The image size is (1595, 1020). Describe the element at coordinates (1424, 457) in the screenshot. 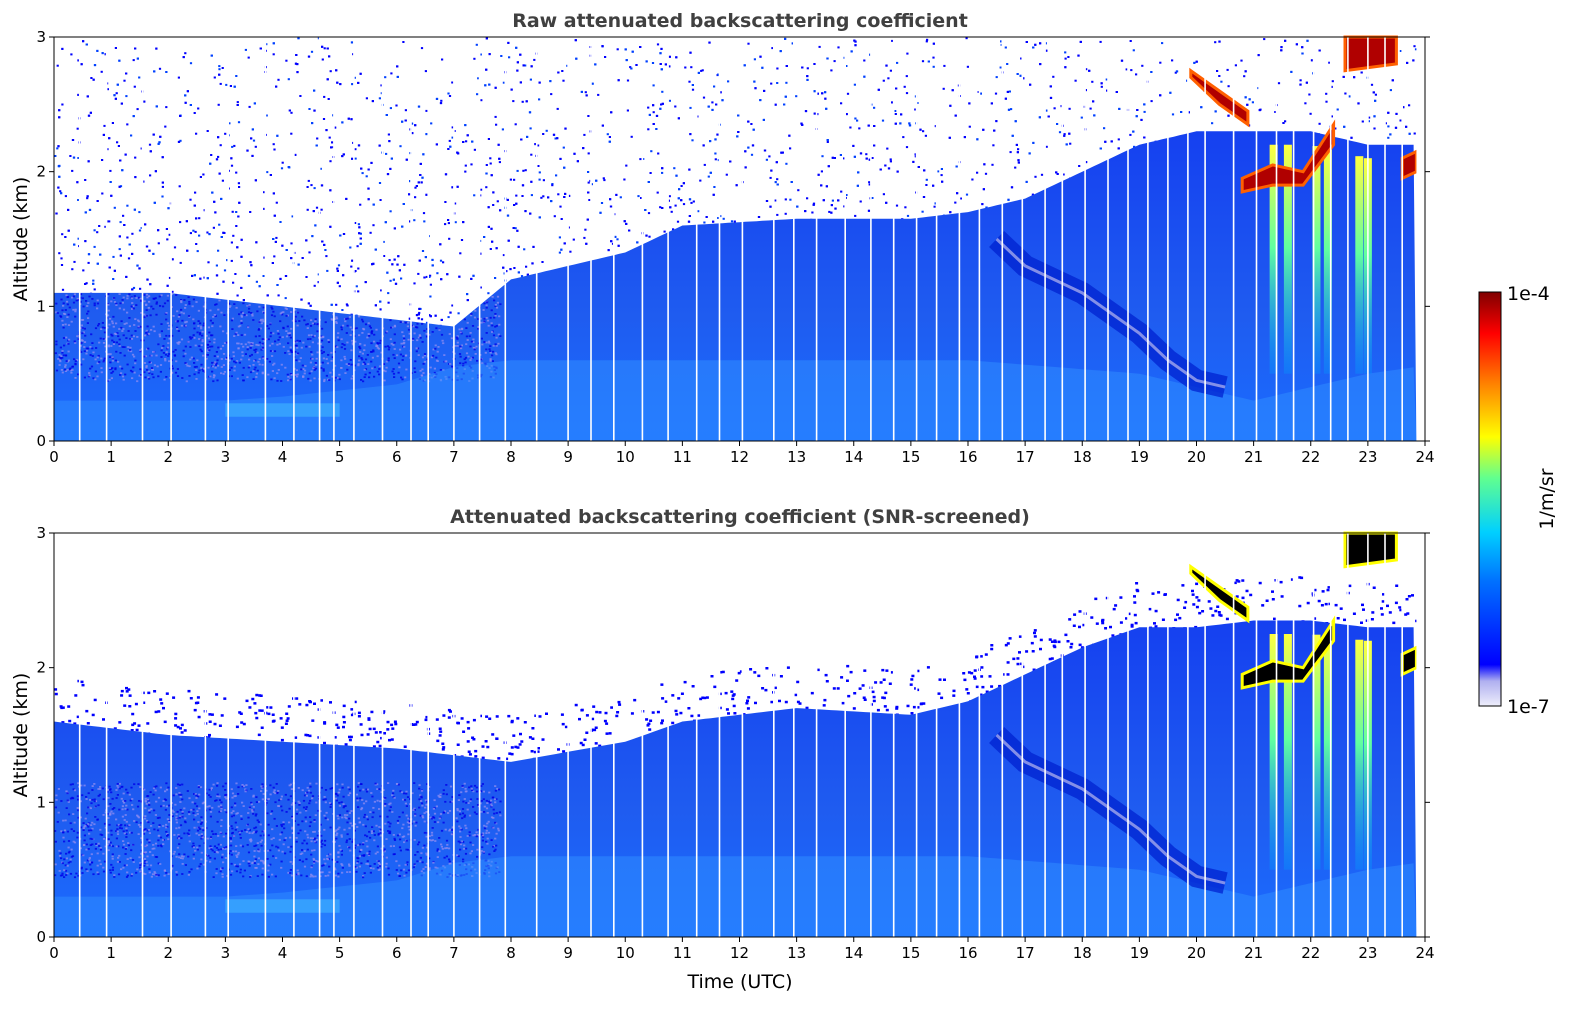

I see `x-tick-label: 24` at that location.